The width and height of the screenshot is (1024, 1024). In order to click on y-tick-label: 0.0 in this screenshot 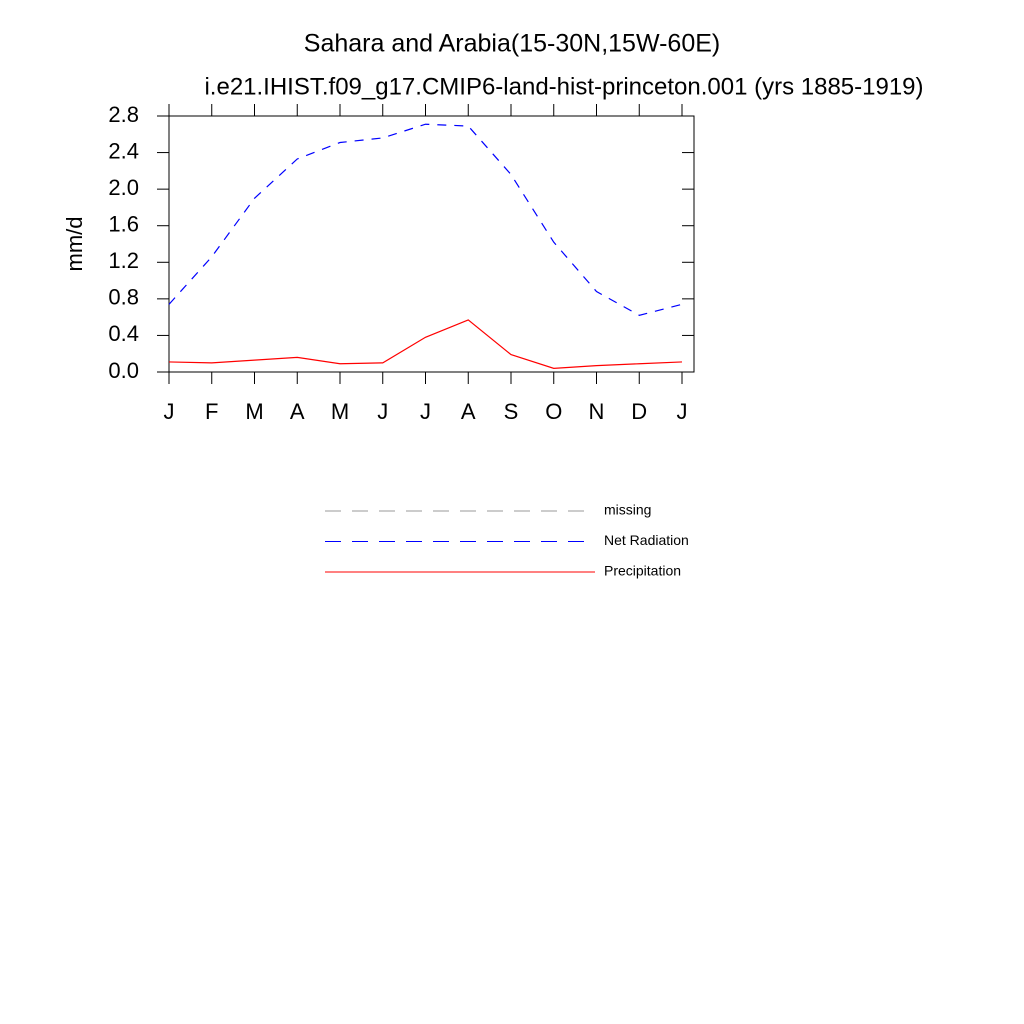, I will do `click(123, 370)`.